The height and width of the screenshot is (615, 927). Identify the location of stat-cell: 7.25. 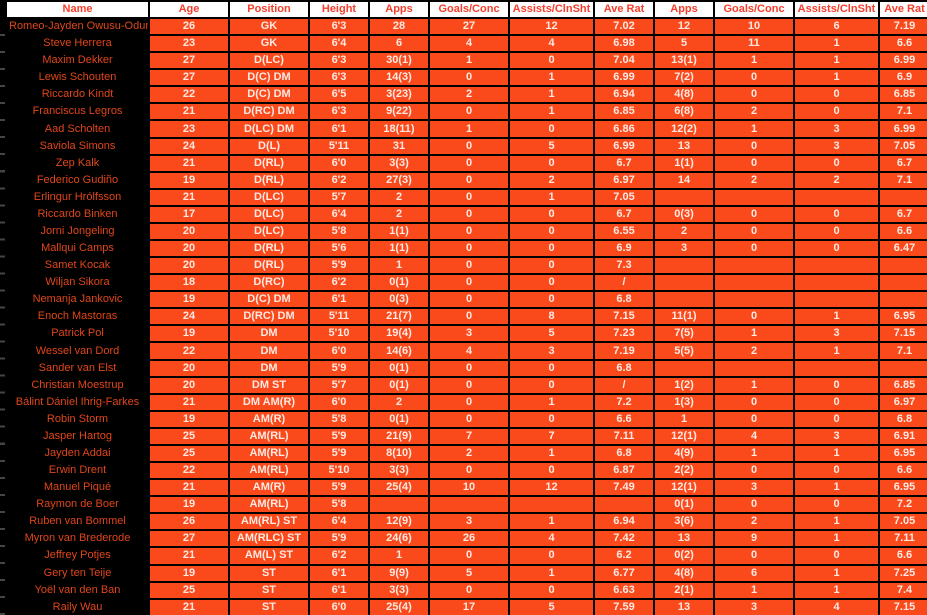
(902, 573).